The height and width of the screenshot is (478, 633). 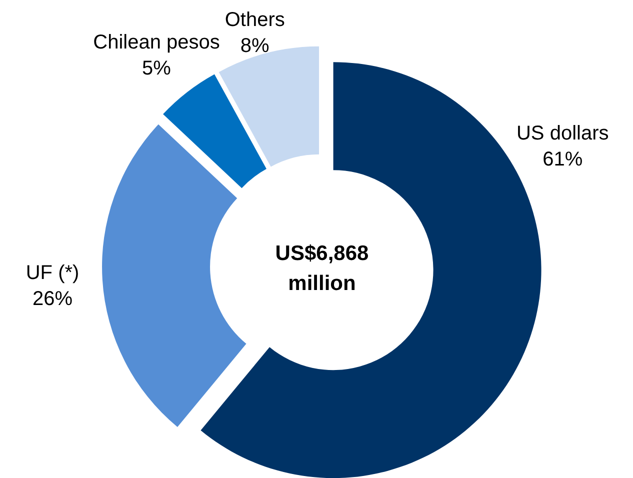 What do you see at coordinates (562, 159) in the screenshot?
I see `data-label: 61%` at bounding box center [562, 159].